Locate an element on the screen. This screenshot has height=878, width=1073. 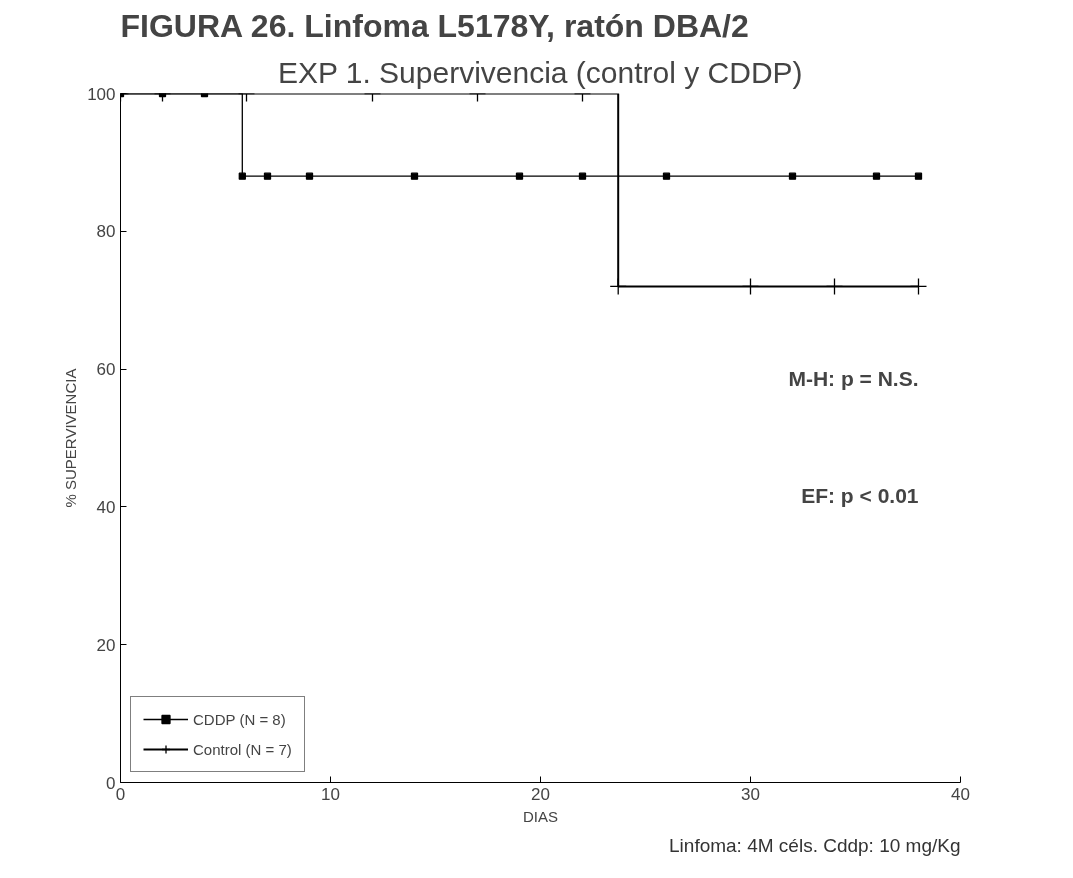
y-tick-label: 20 is located at coordinates (106, 645).